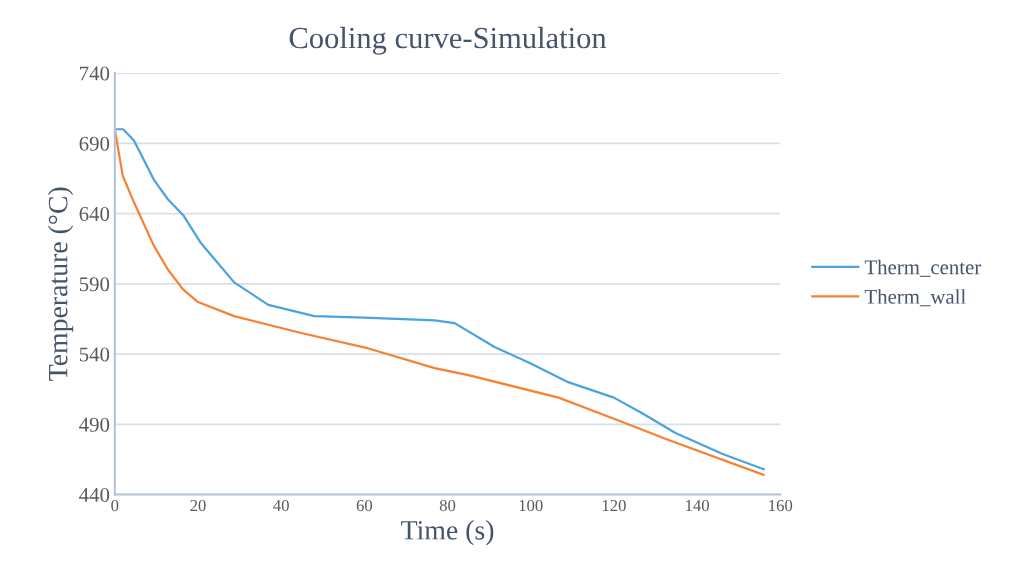 The height and width of the screenshot is (562, 1016). What do you see at coordinates (781, 505) in the screenshot?
I see `x-tick-label: 160` at bounding box center [781, 505].